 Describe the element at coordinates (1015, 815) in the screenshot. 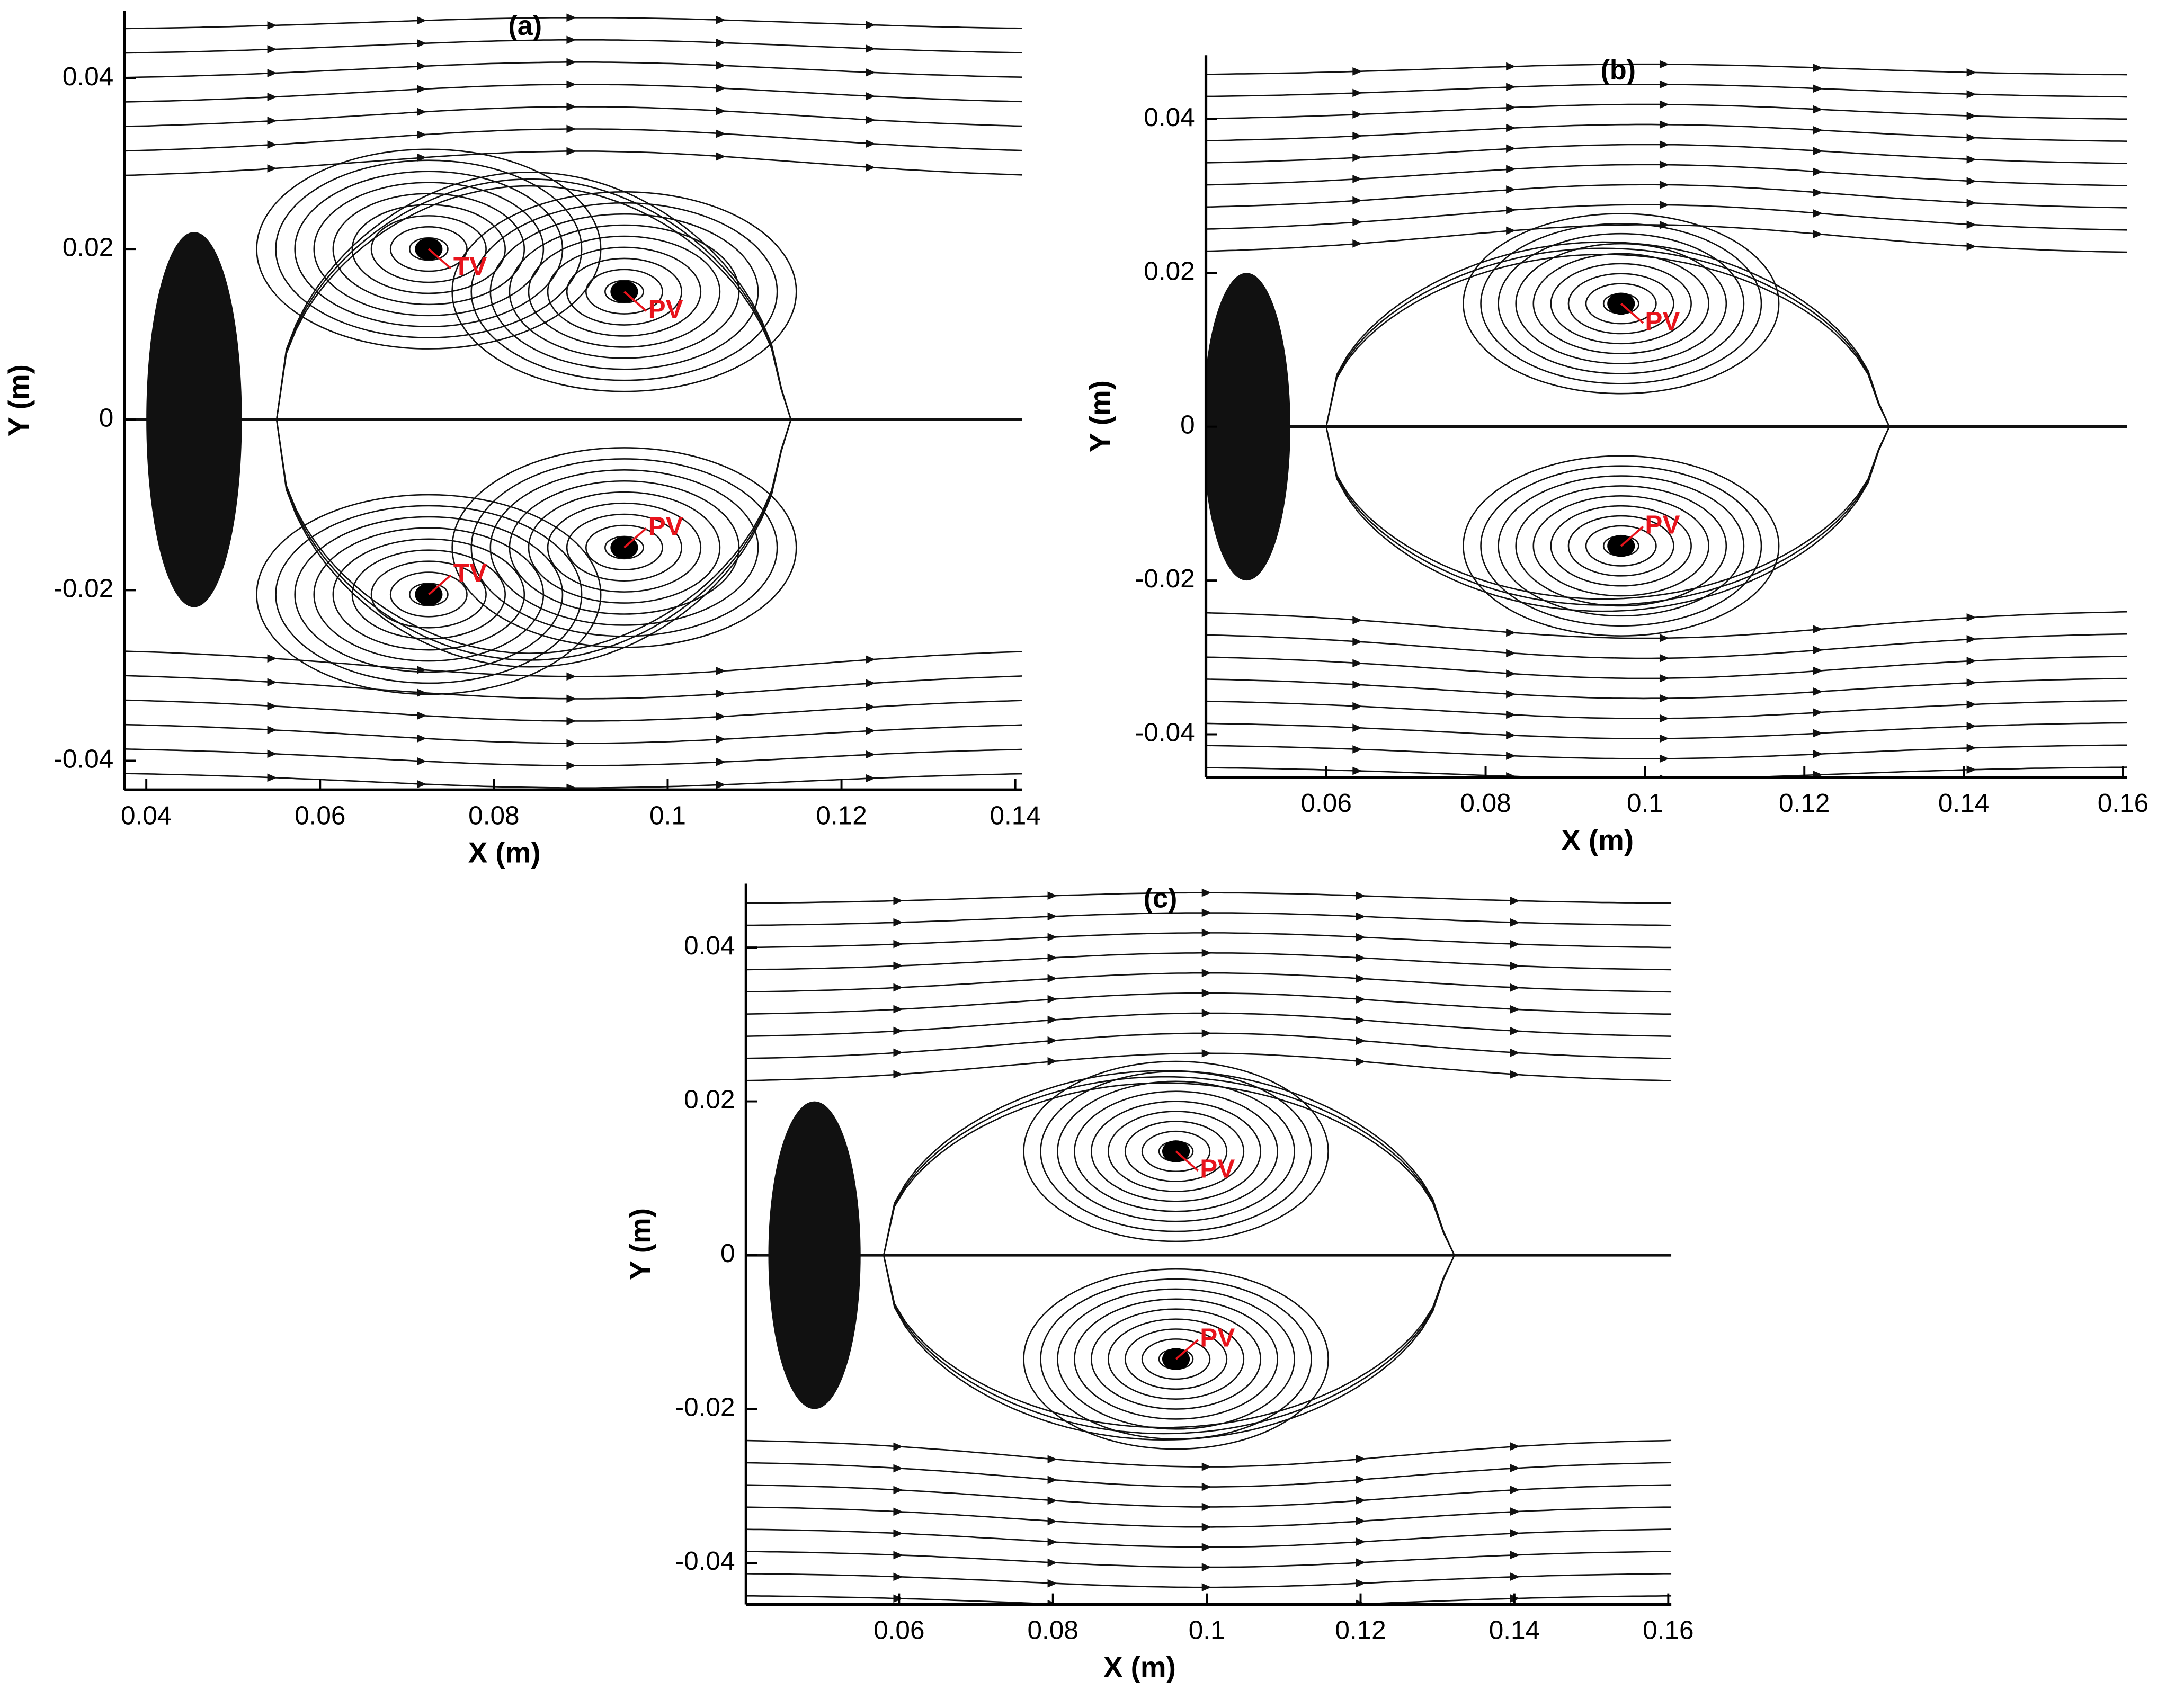

I see `x-tick-label: 0.14` at that location.